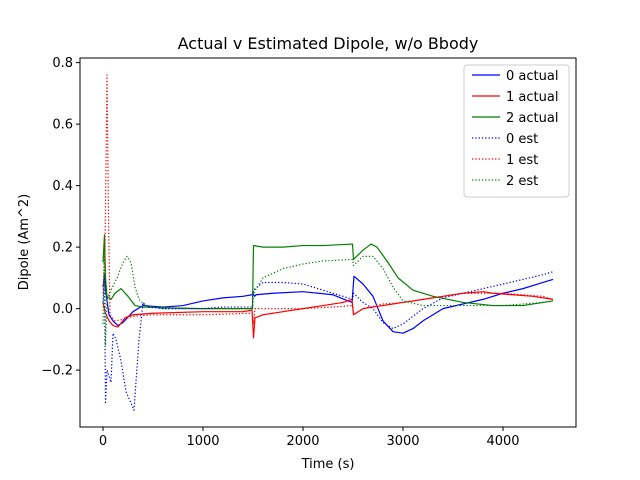 The height and width of the screenshot is (480, 640). Describe the element at coordinates (62, 248) in the screenshot. I see `y-tick-label: 0.2` at that location.